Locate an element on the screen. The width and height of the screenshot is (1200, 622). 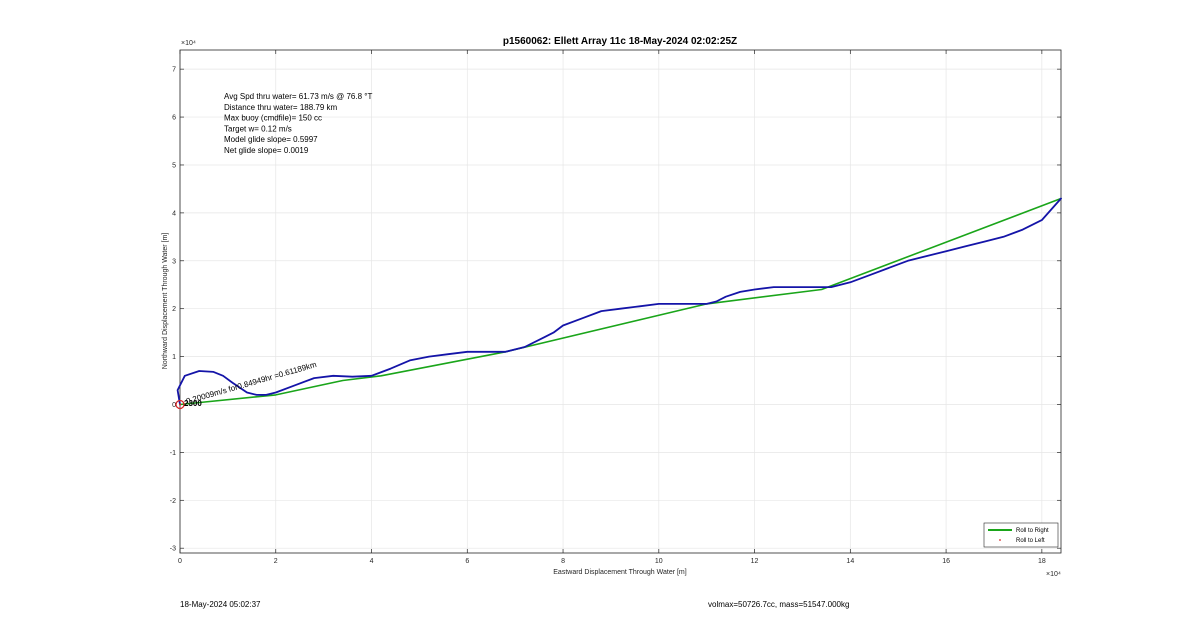
y-tick-label: 0 is located at coordinates (174, 405).